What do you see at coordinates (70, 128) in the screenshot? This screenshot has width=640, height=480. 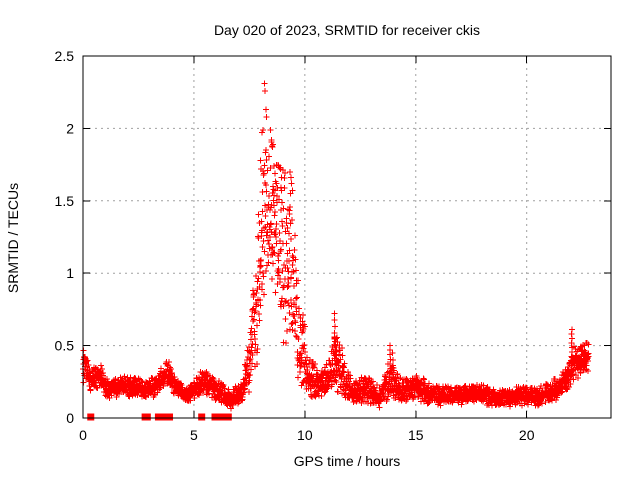 I see `y-tick-label: 2` at bounding box center [70, 128].